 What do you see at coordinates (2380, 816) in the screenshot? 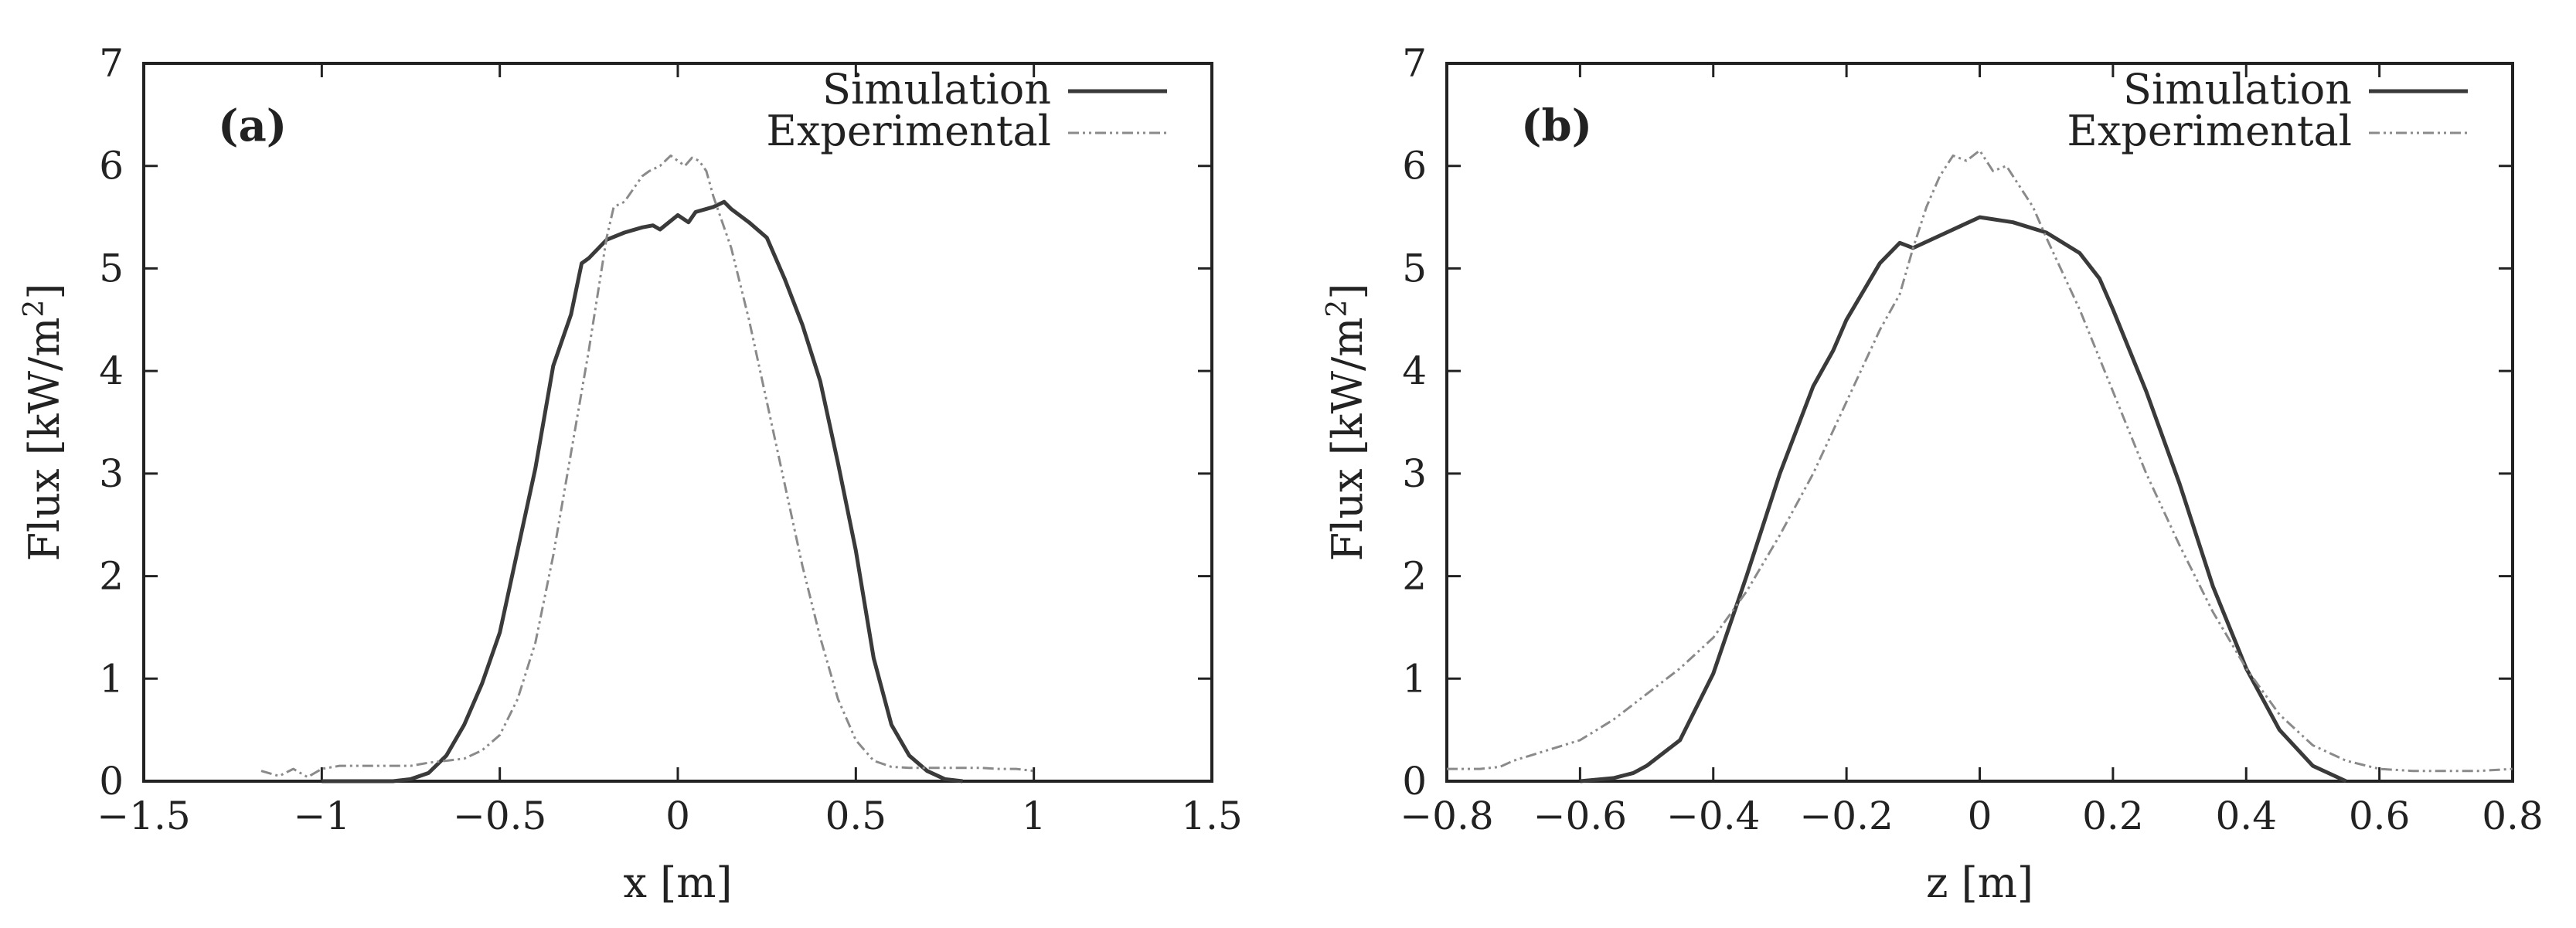
I see `x-tick-label: 0.6` at bounding box center [2380, 816].